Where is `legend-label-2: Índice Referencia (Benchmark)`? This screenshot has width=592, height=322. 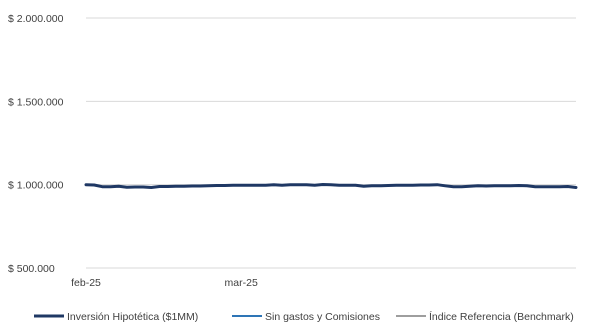
legend-label-2: Índice Referencia (Benchmark) is located at coordinates (501, 316).